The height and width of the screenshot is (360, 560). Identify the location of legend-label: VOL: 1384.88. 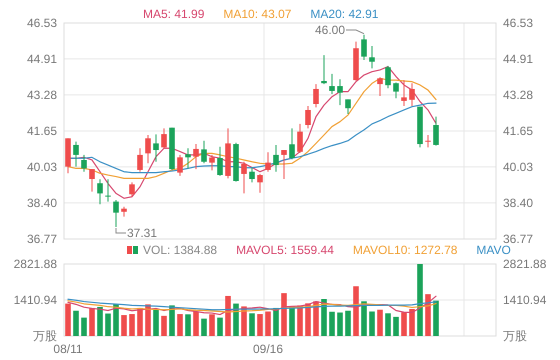
(180, 250).